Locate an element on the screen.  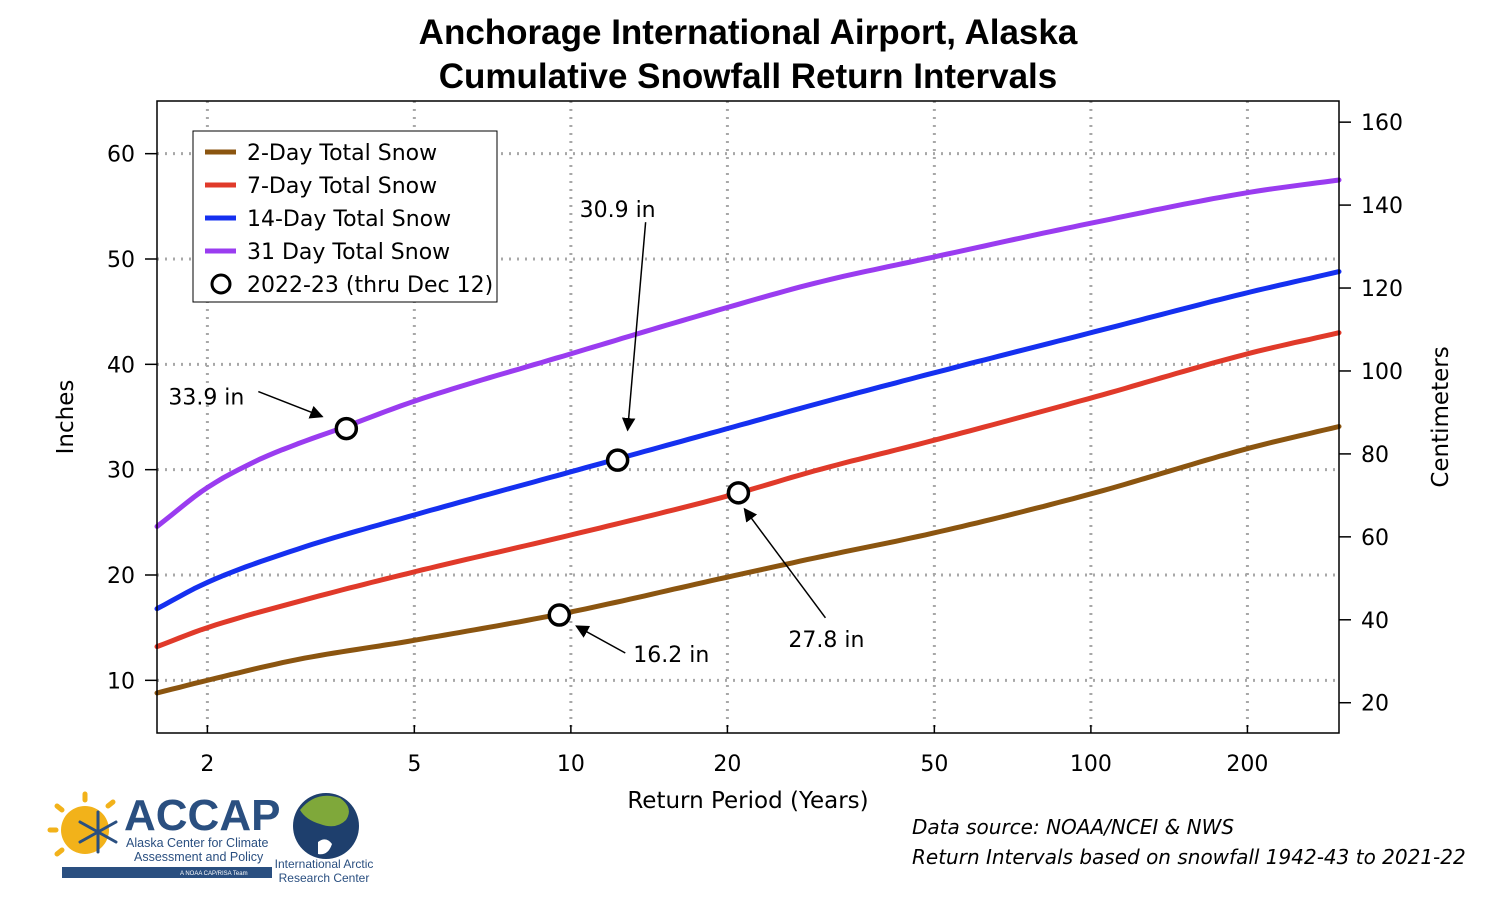
annotation-31day: 33.9 in is located at coordinates (206, 398).